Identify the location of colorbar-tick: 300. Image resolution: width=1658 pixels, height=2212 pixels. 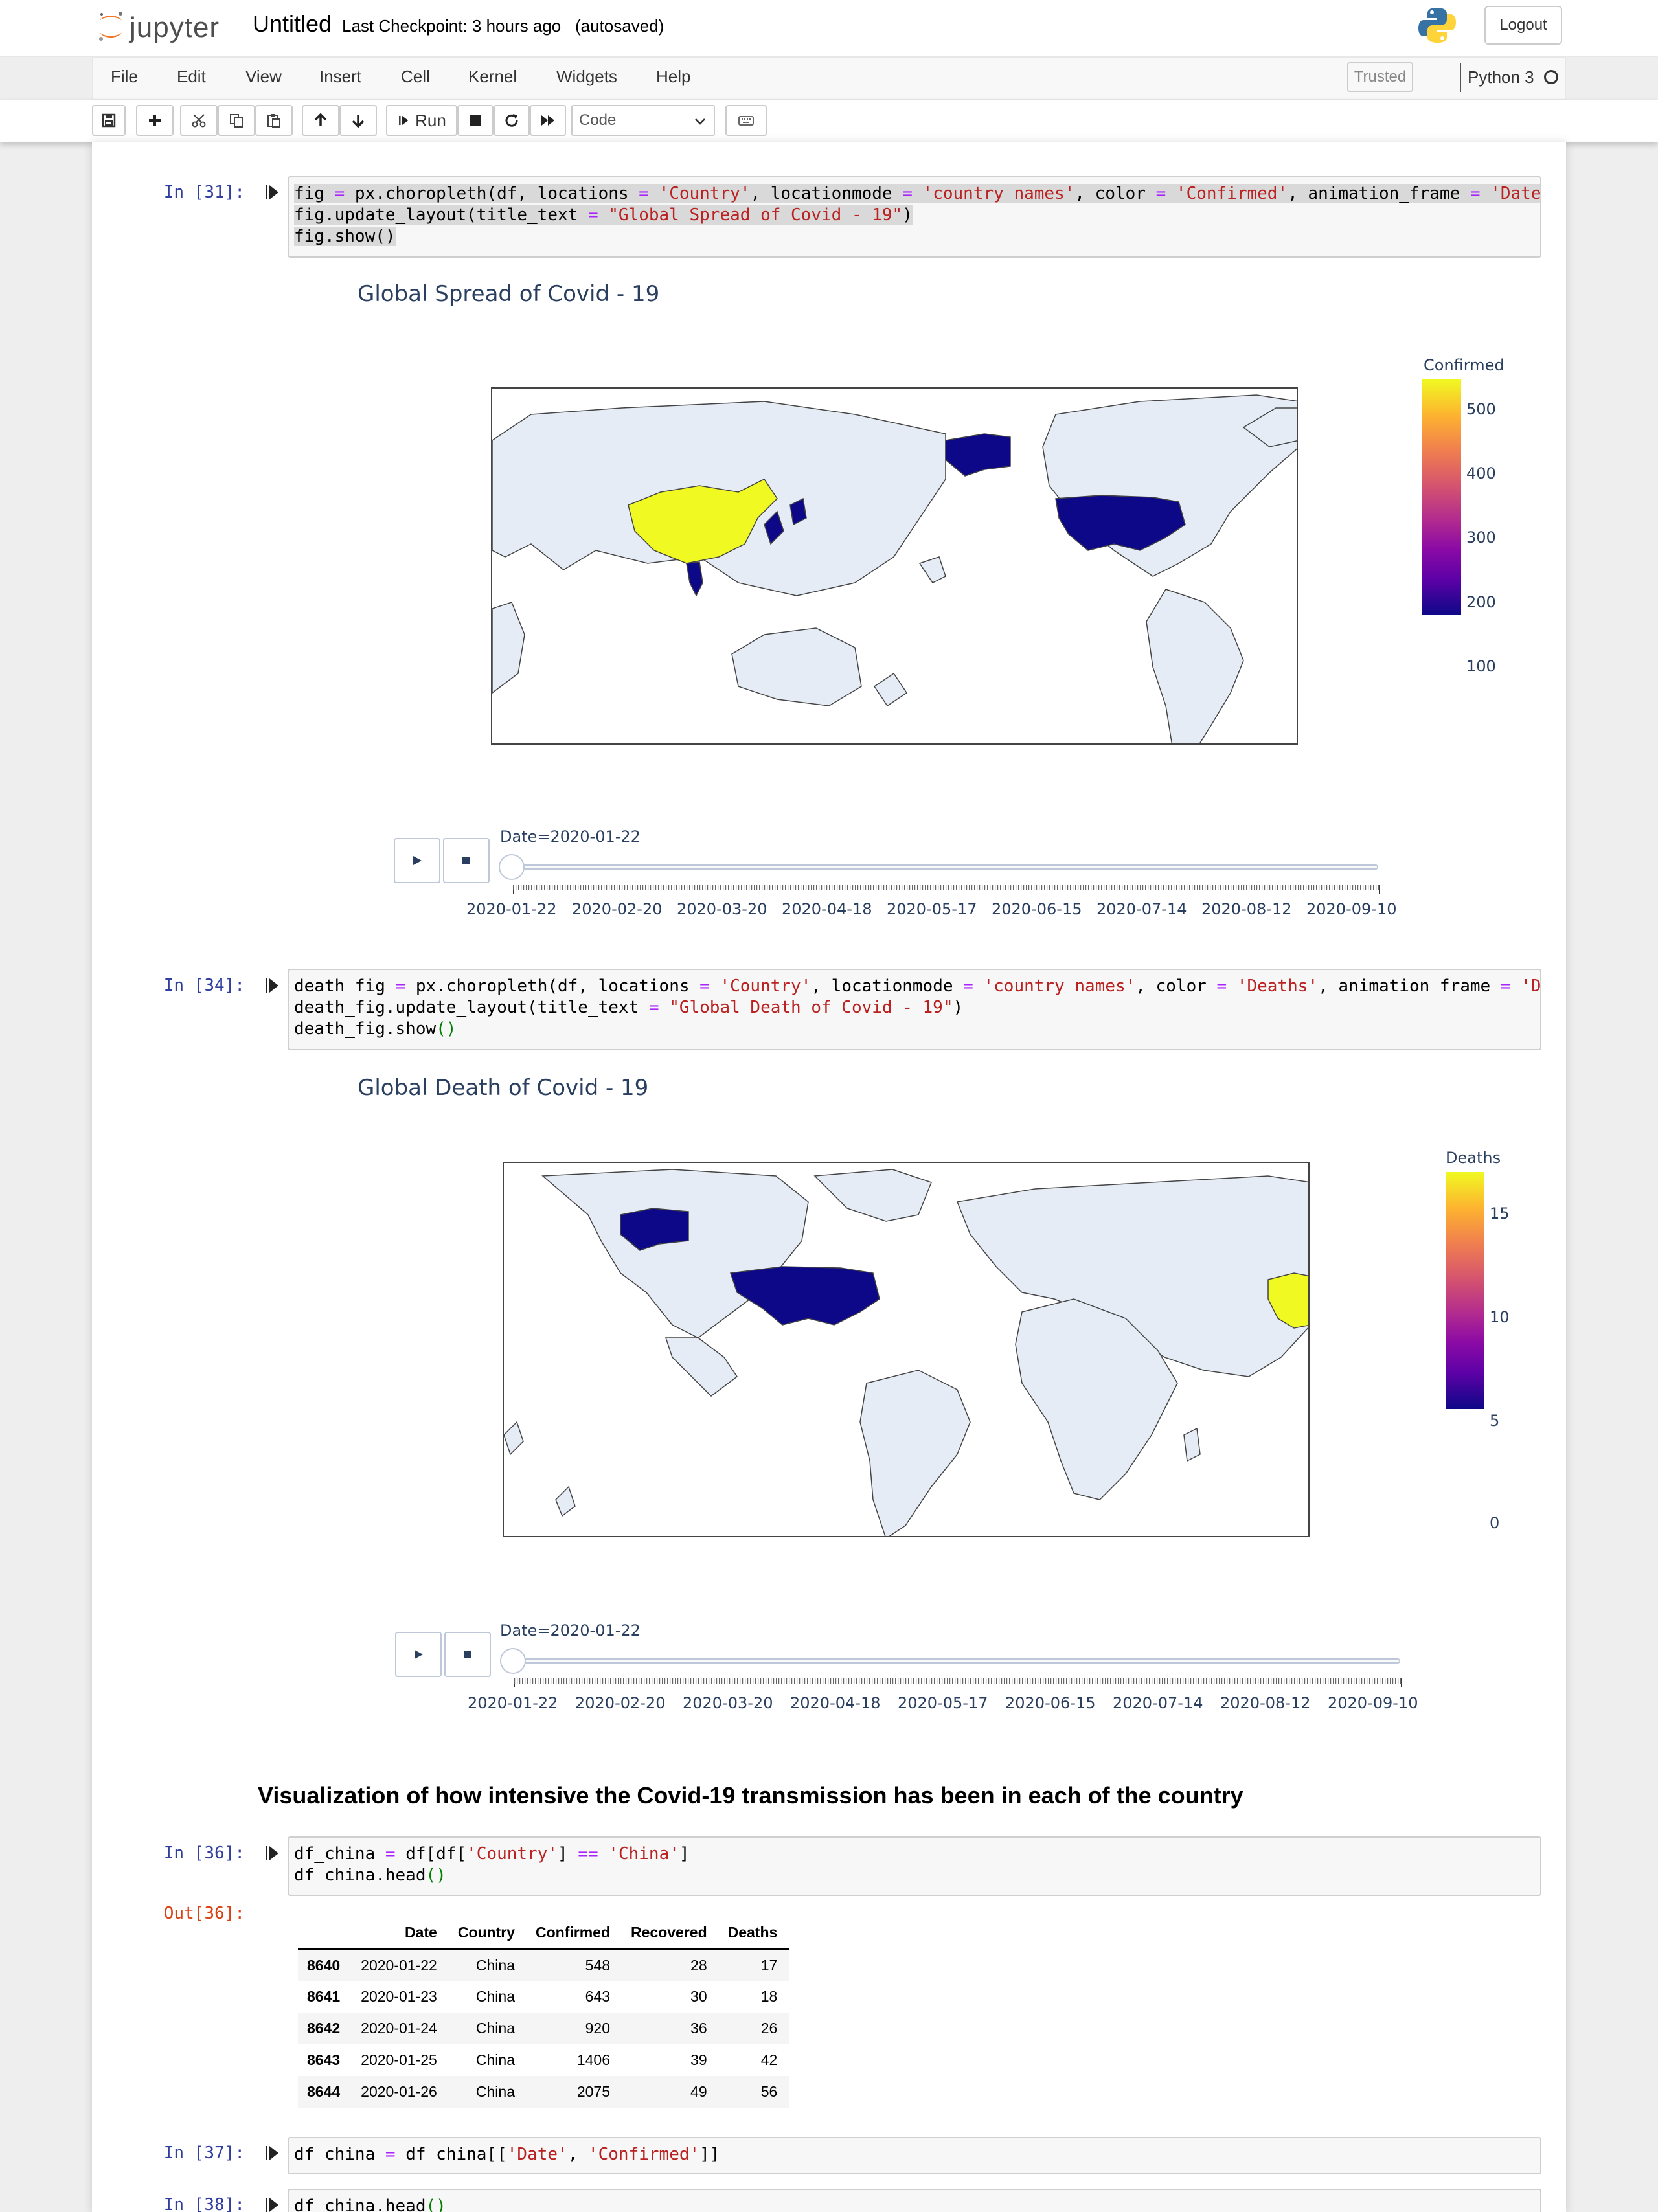
(1481, 537).